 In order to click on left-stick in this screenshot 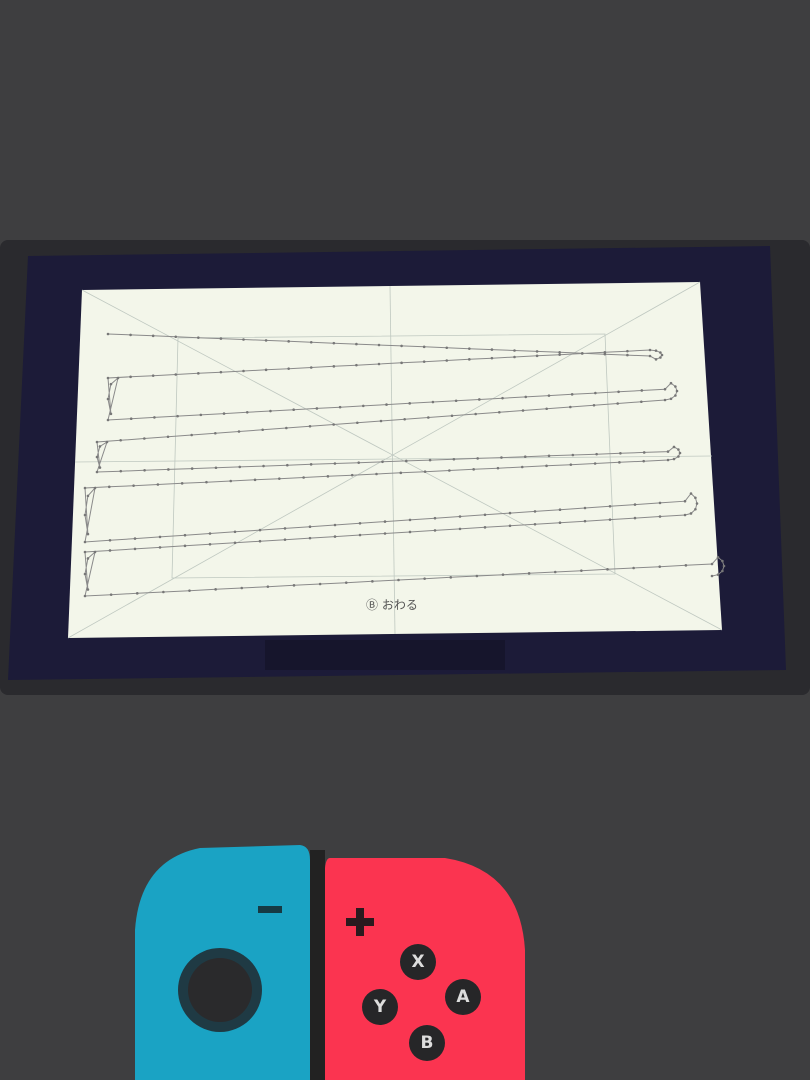, I will do `click(220, 990)`.